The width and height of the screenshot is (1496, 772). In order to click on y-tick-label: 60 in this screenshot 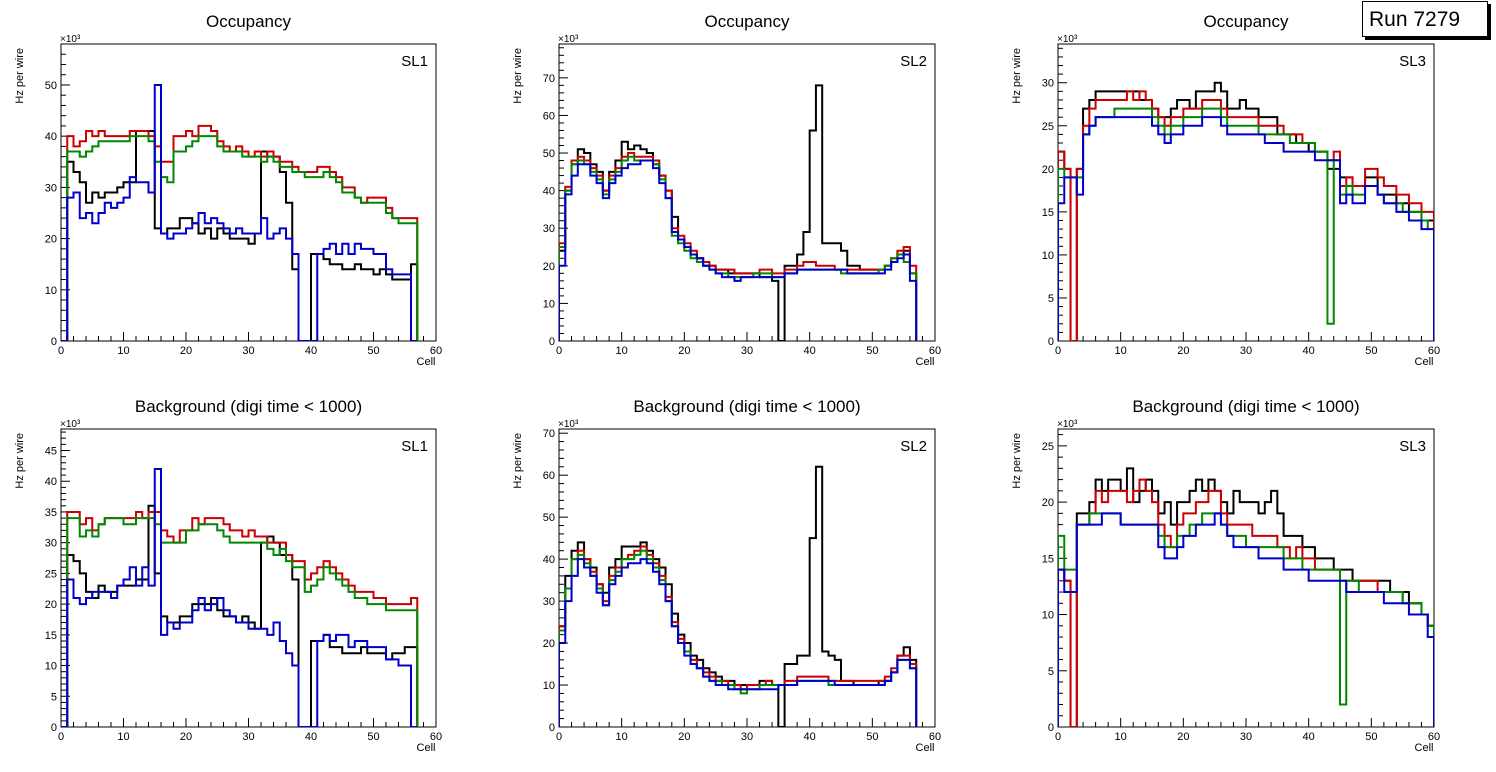, I will do `click(549, 476)`.